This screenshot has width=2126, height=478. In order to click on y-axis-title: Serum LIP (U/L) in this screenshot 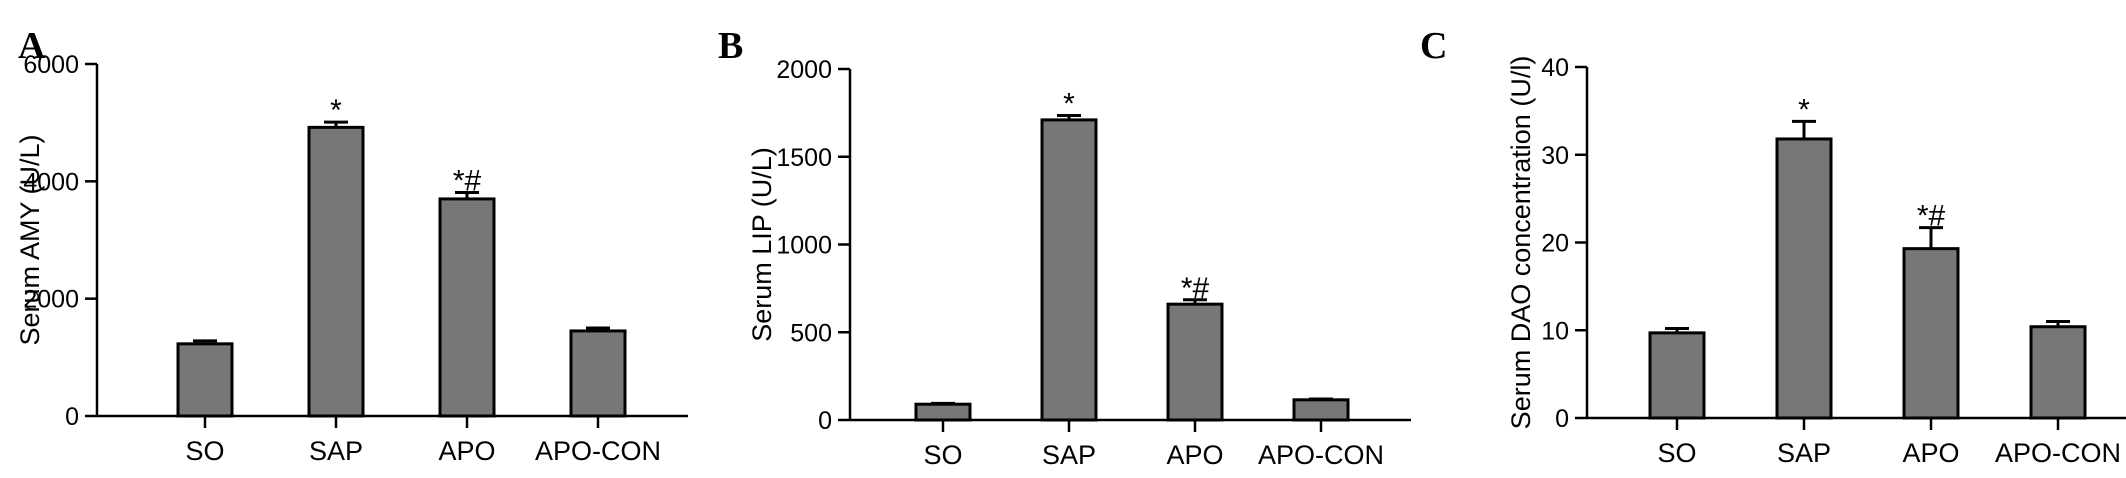, I will do `click(762, 244)`.